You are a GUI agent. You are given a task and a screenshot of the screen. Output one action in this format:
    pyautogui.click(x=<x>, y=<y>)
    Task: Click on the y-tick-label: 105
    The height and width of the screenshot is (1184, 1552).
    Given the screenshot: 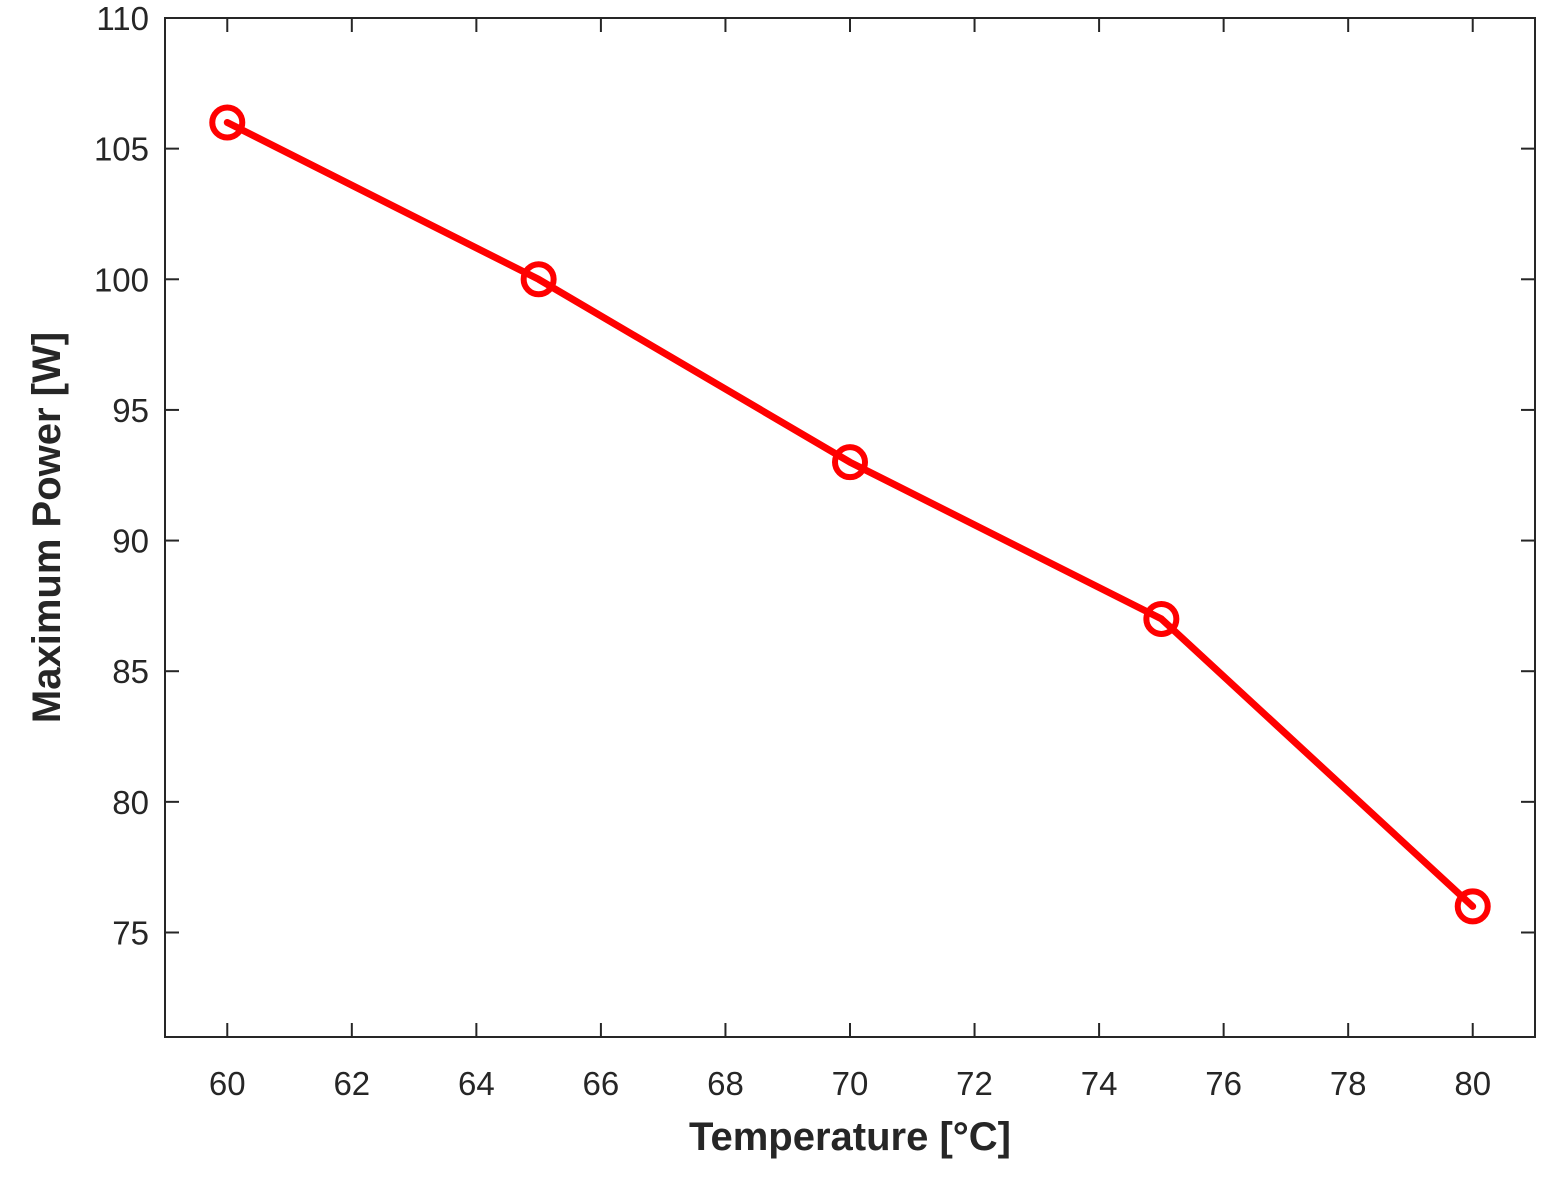 What is the action you would take?
    pyautogui.click(x=121, y=149)
    